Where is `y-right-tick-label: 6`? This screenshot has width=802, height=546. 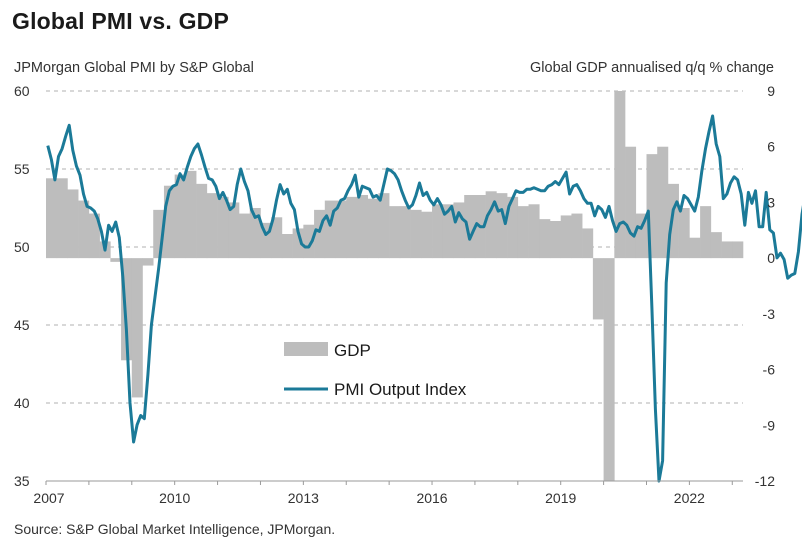 y-right-tick-label: 6 is located at coordinates (771, 147).